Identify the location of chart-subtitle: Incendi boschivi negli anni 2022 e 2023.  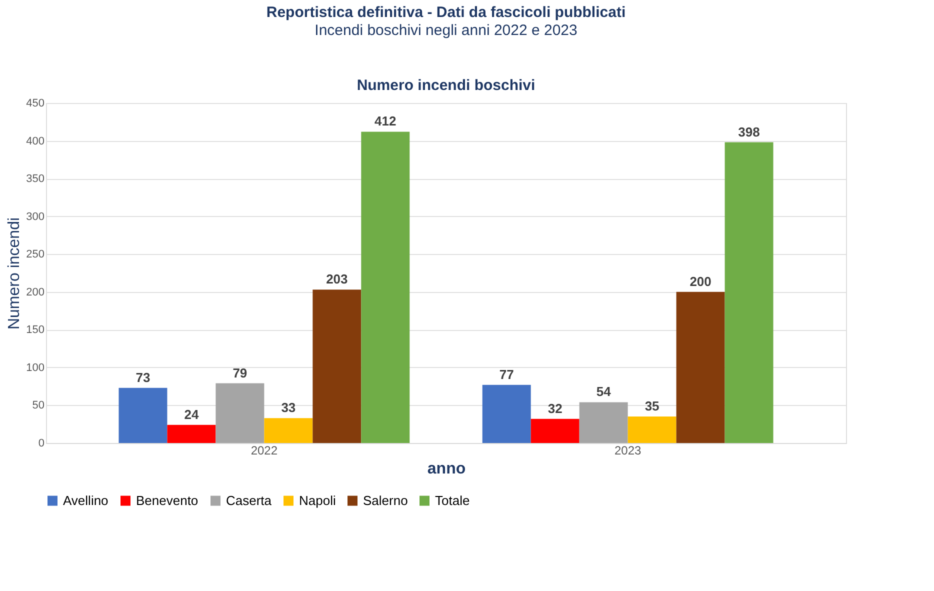
(446, 30).